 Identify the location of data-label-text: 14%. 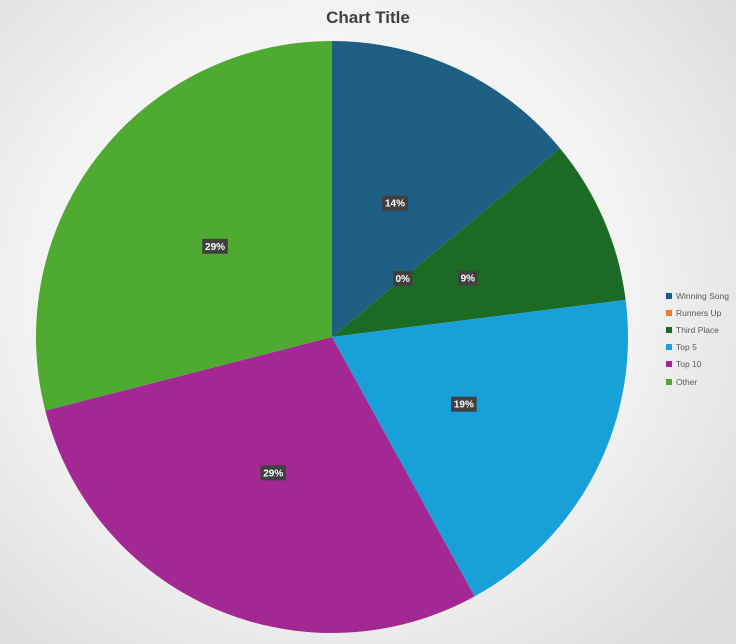
(395, 204).